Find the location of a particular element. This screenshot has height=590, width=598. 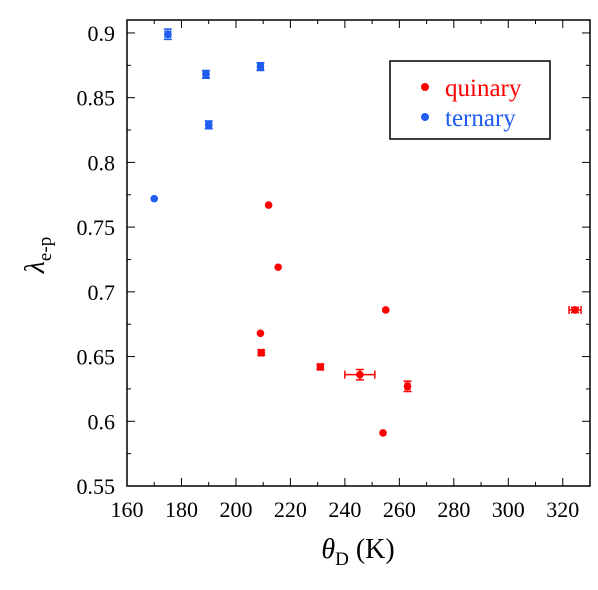

y-tick-label: 0.85 is located at coordinates (96, 98).